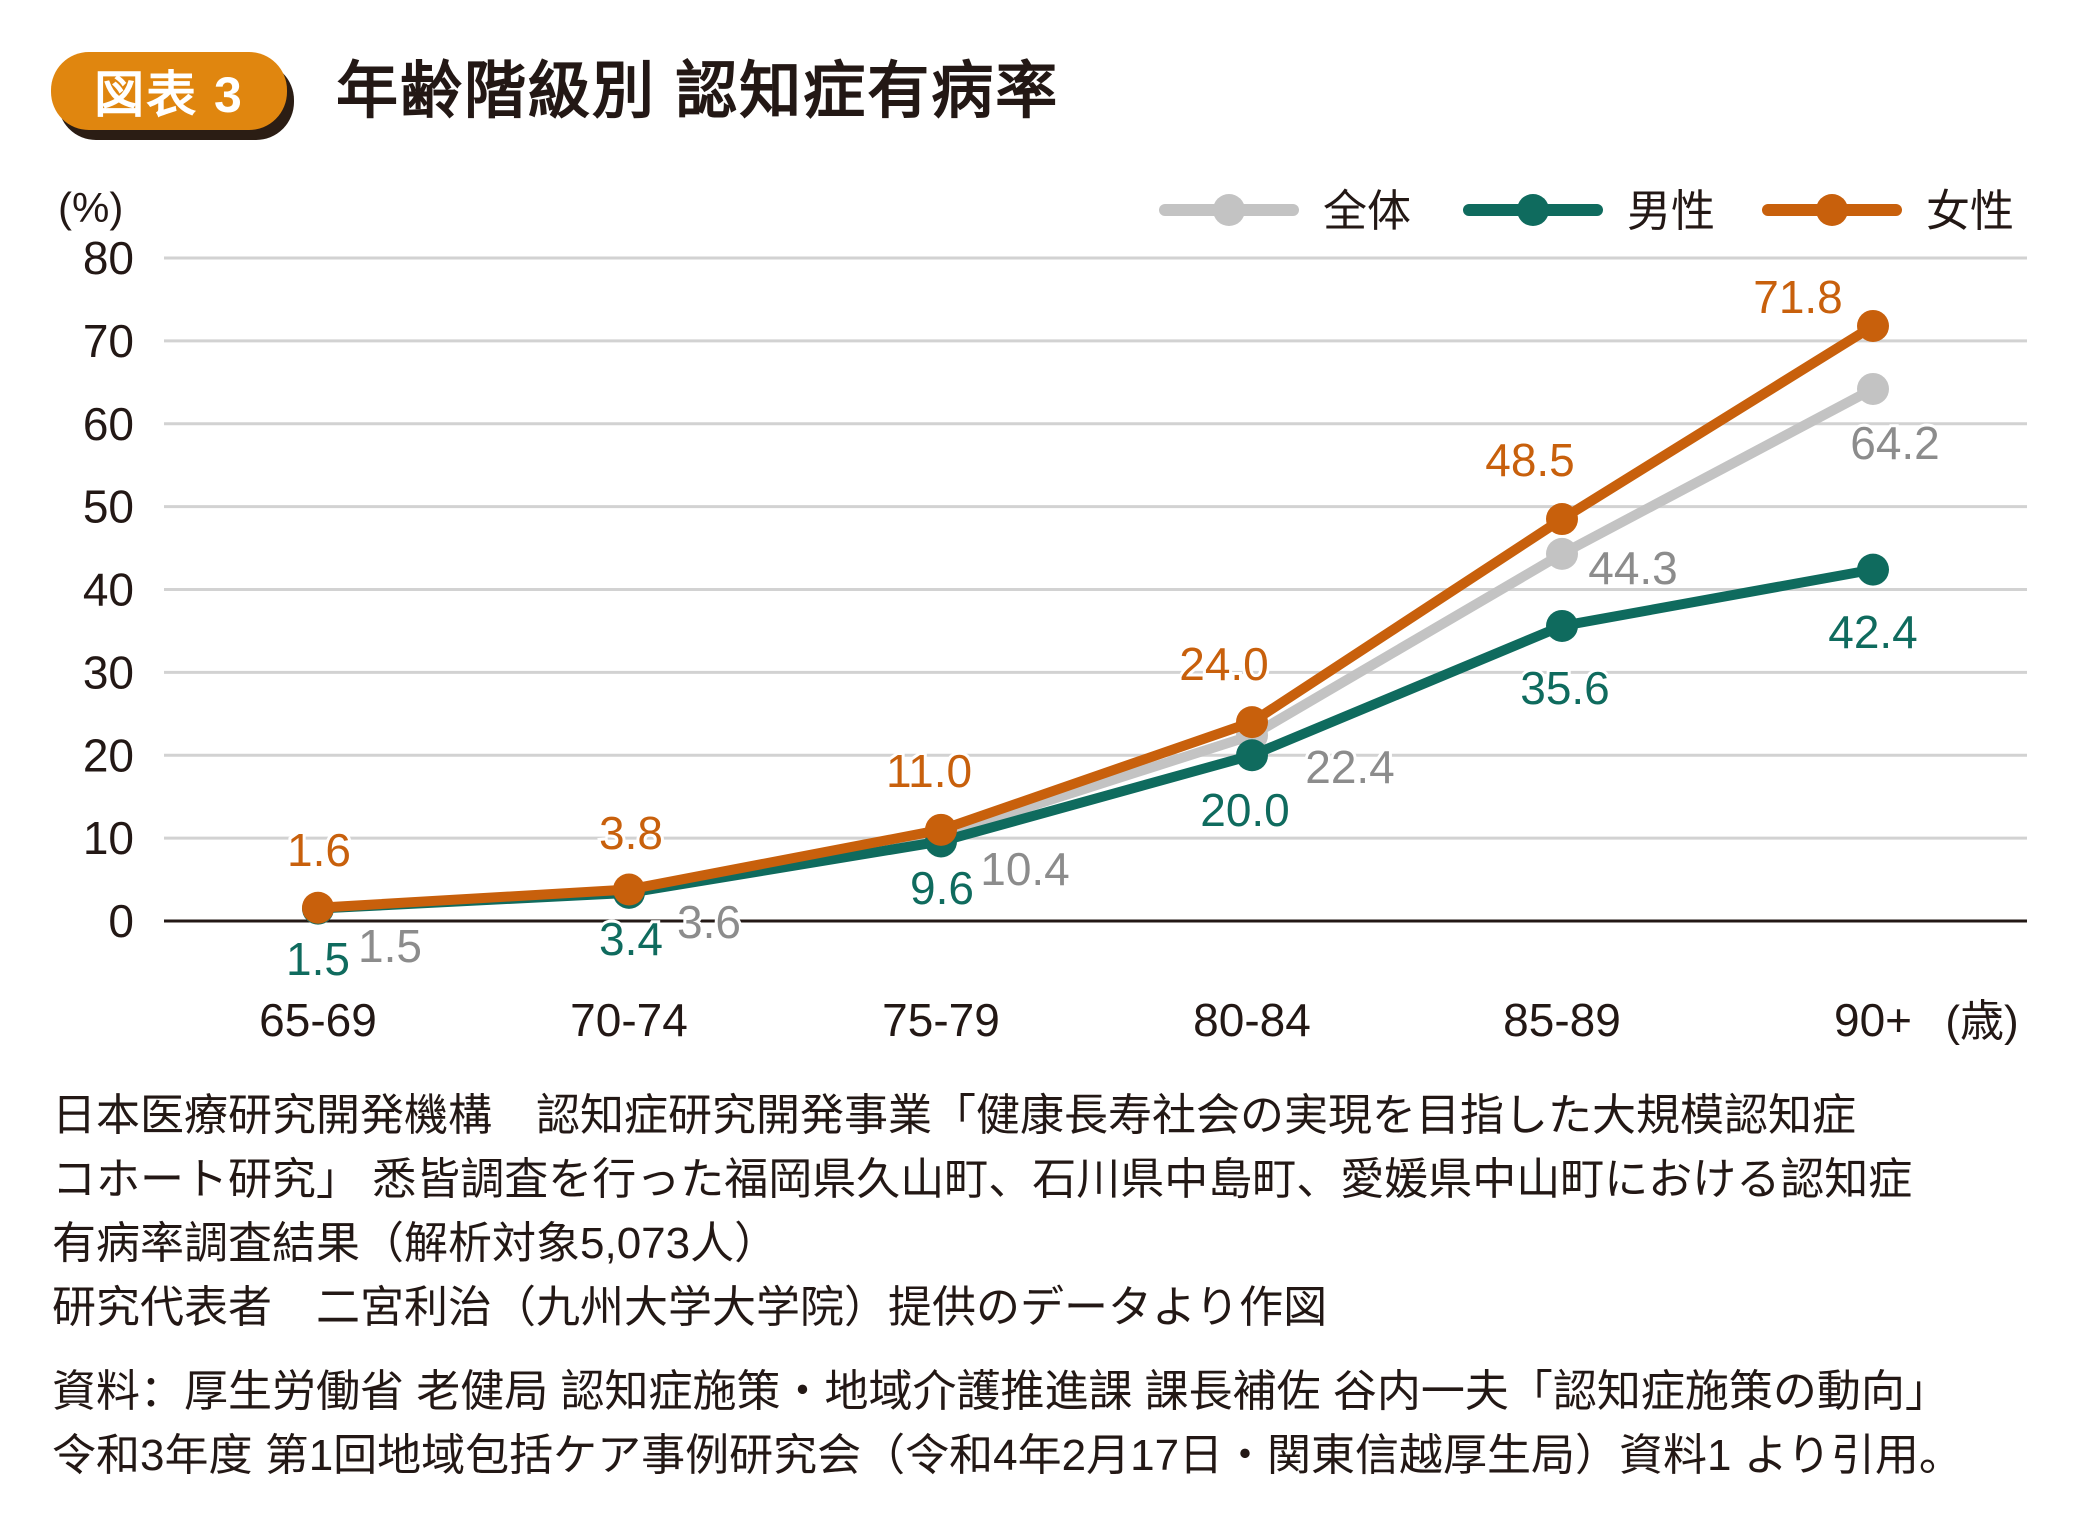 This screenshot has height=1524, width=2093. Describe the element at coordinates (318, 1020) in the screenshot. I see `x-tick-label: 65-69` at that location.